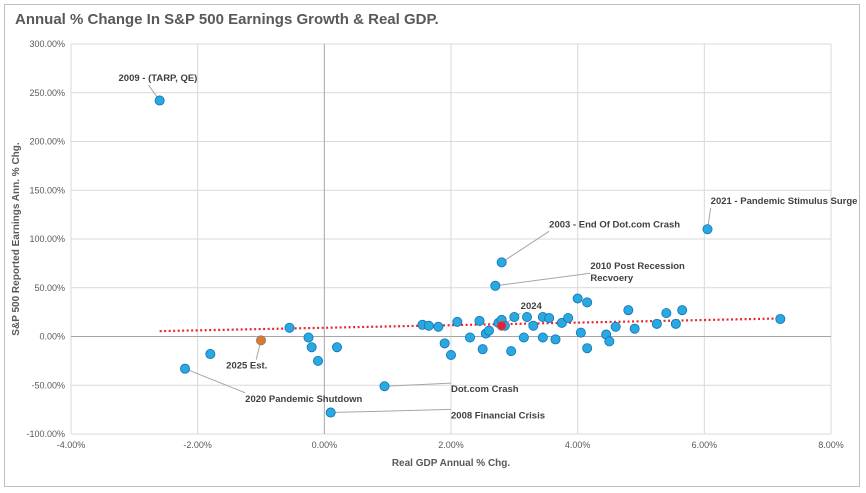 The width and height of the screenshot is (866, 493). What do you see at coordinates (611, 278) in the screenshot?
I see `annotation-label: Recvoery` at bounding box center [611, 278].